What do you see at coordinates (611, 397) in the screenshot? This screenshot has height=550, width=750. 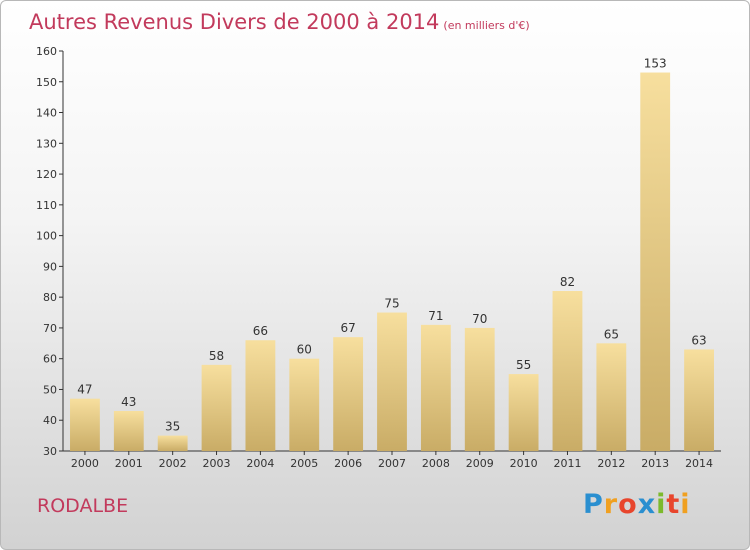 I see `bar-2012` at bounding box center [611, 397].